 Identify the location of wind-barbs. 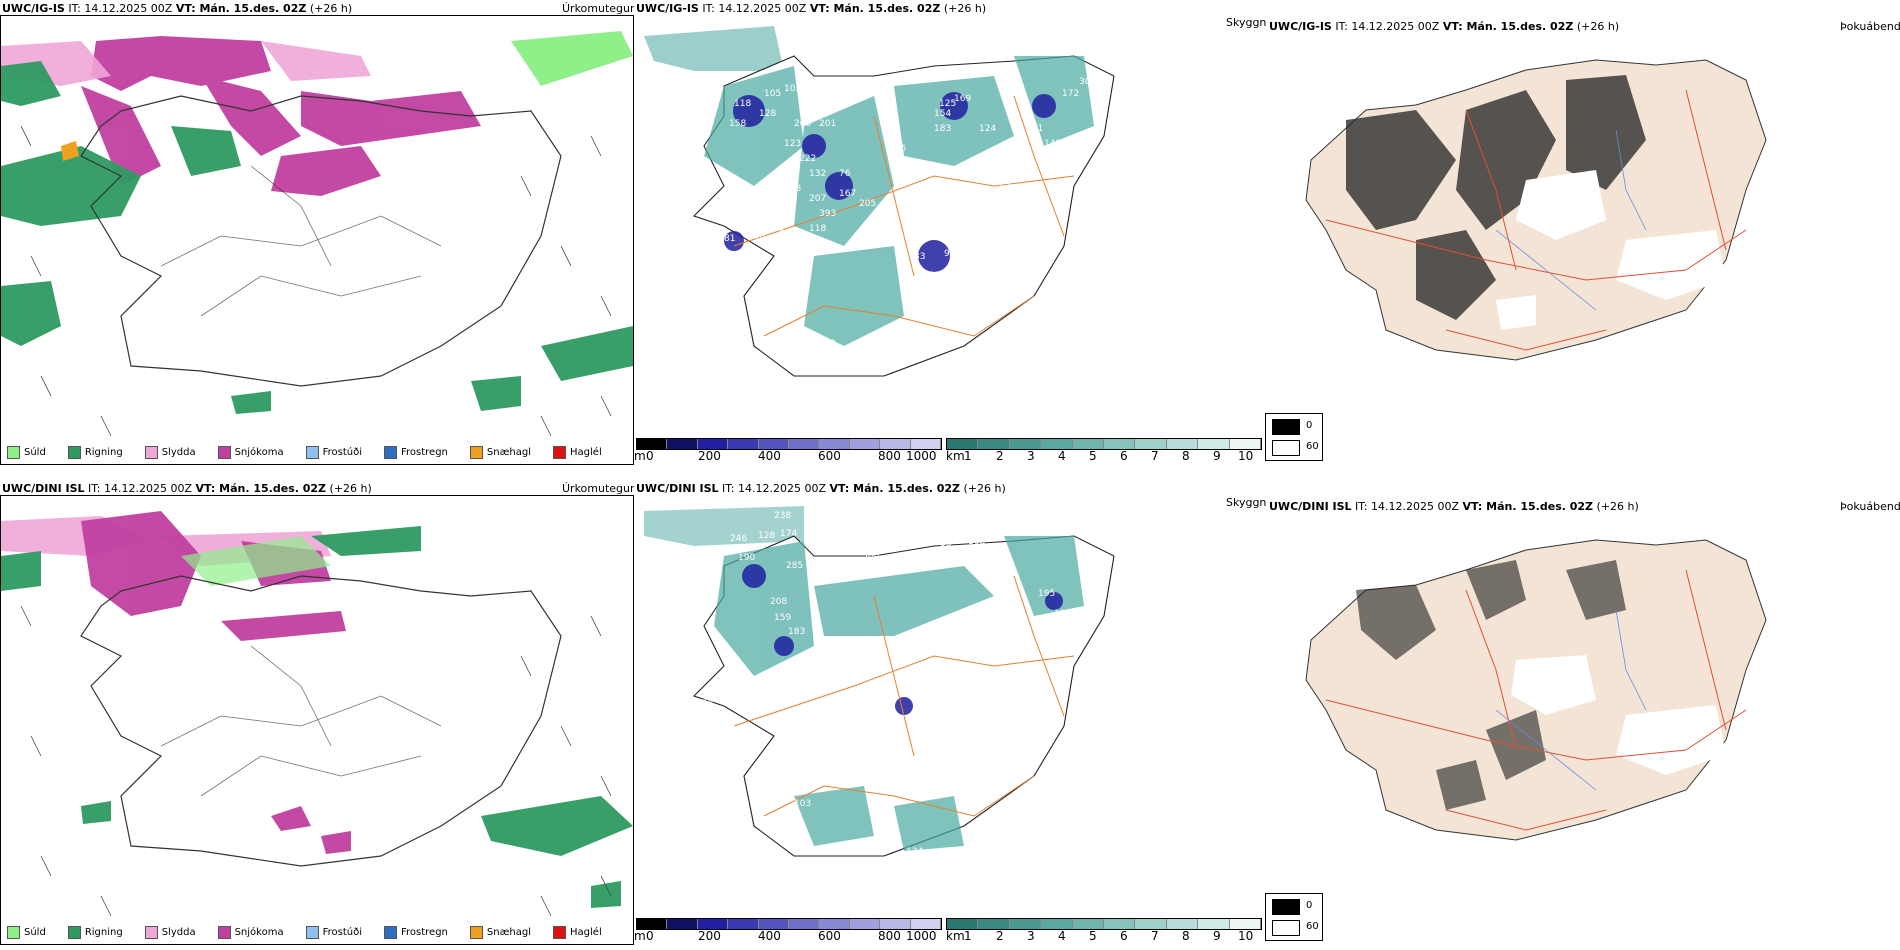
(316, 281).